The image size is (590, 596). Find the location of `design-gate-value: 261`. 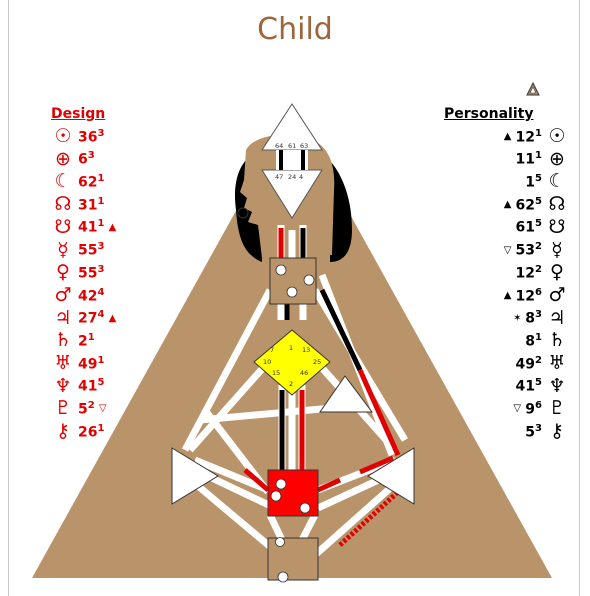

design-gate-value: 261 is located at coordinates (91, 431).